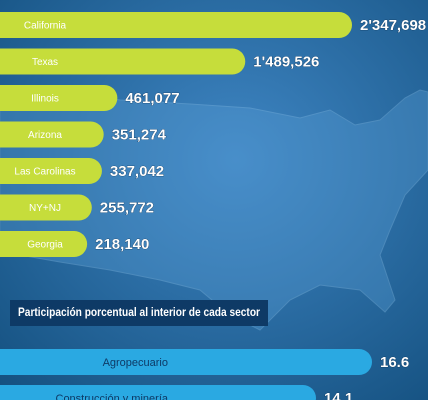 This screenshot has width=428, height=400. Describe the element at coordinates (122, 244) in the screenshot. I see `value-label: 218,140` at that location.